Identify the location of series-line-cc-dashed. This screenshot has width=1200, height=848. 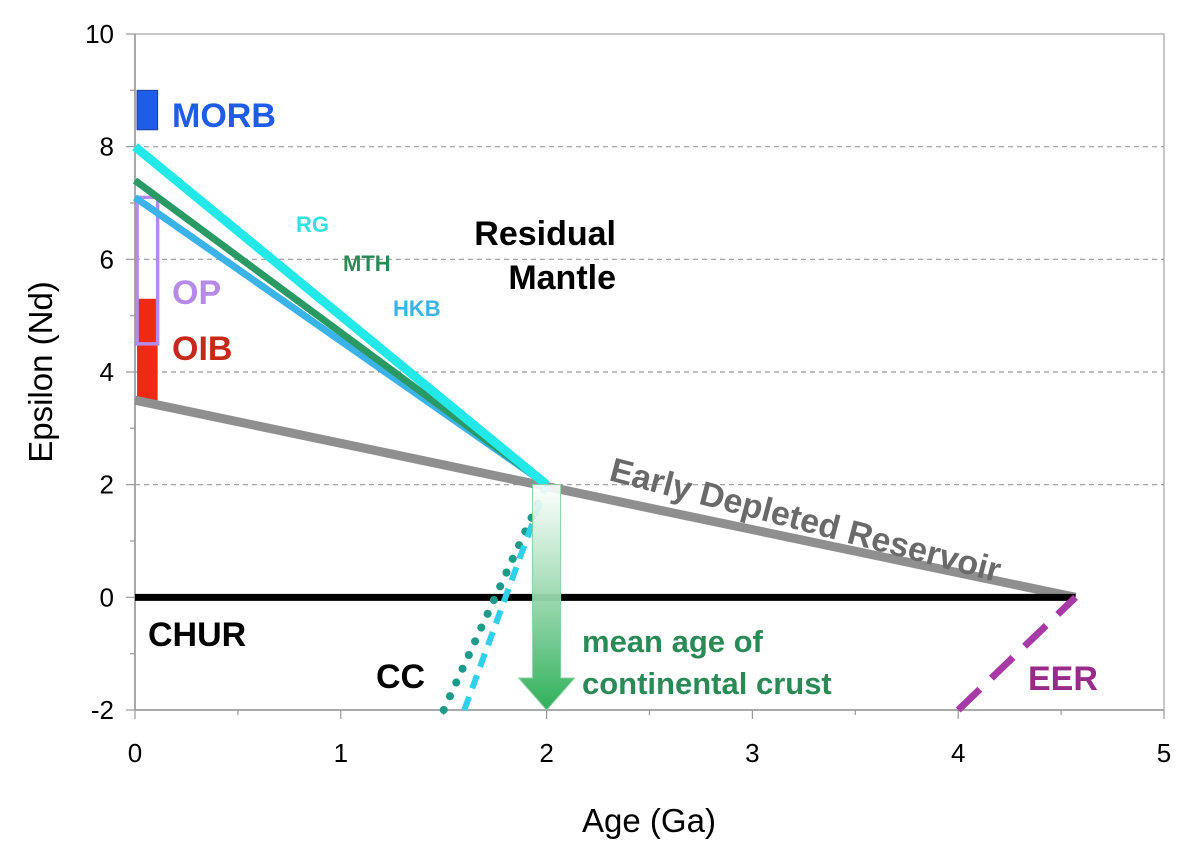
(505, 597).